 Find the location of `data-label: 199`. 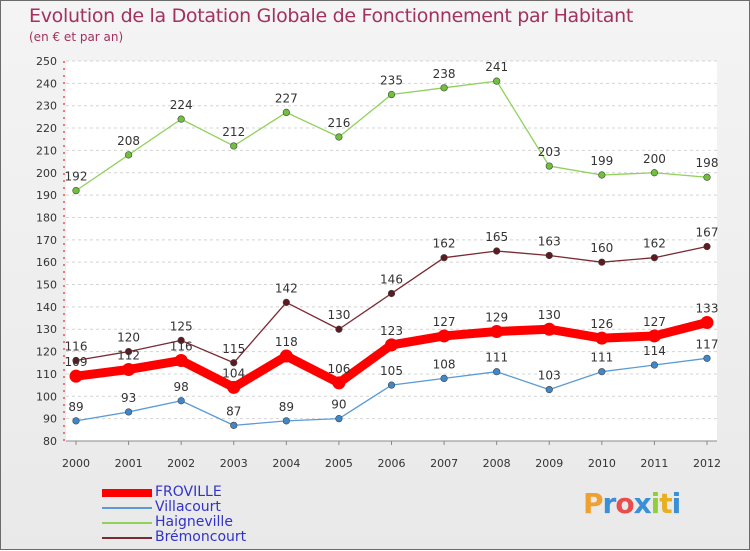

data-label: 199 is located at coordinates (601, 161).